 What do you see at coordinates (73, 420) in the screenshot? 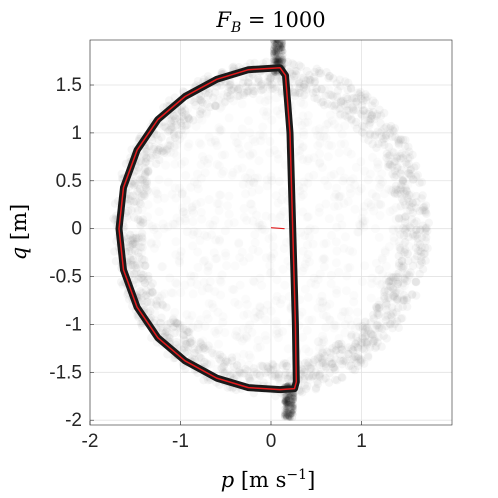
I see `y-tick-label: -2` at bounding box center [73, 420].